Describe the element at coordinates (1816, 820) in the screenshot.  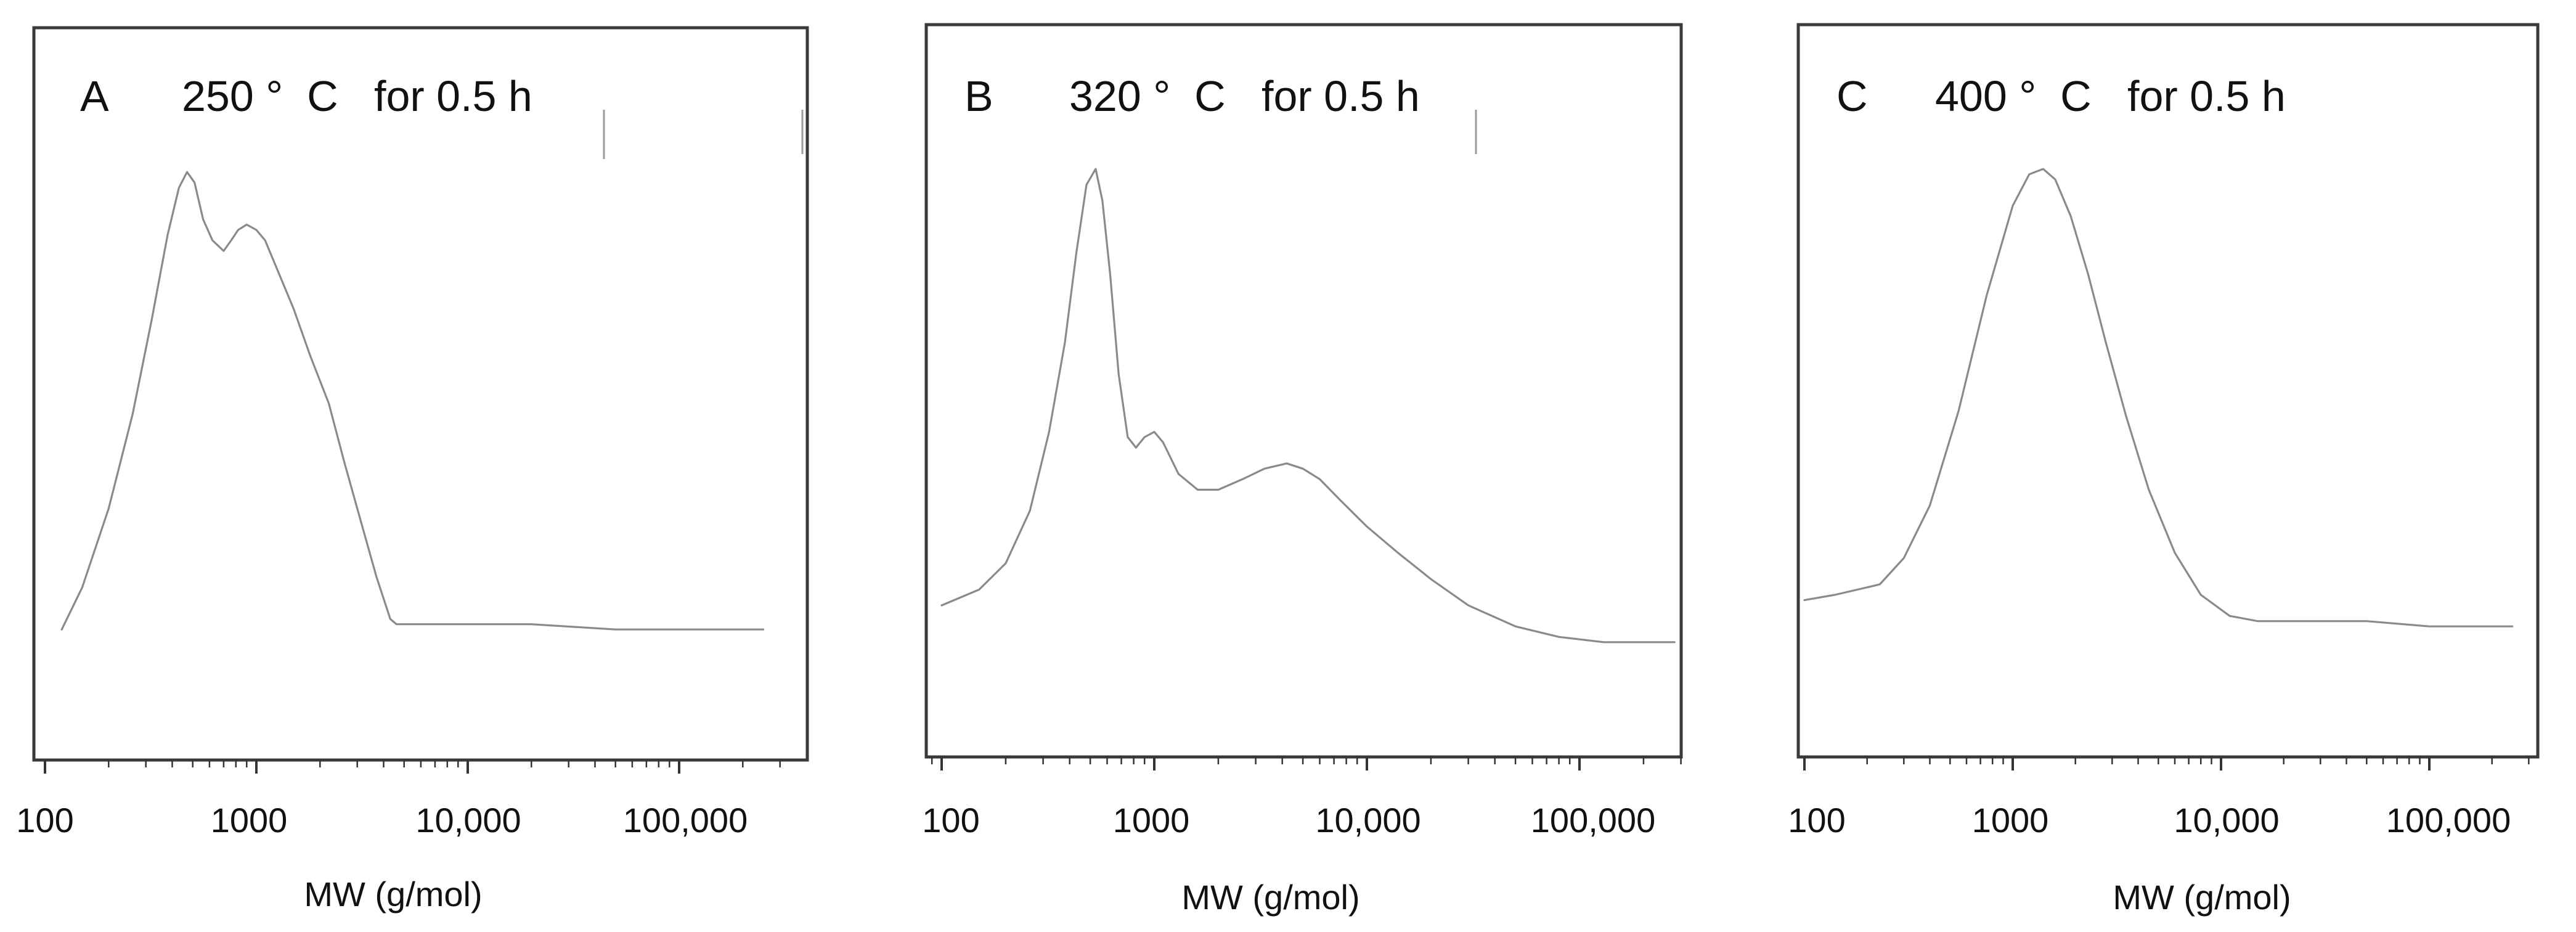
I see `panel-c-tick-label-100: 100` at that location.